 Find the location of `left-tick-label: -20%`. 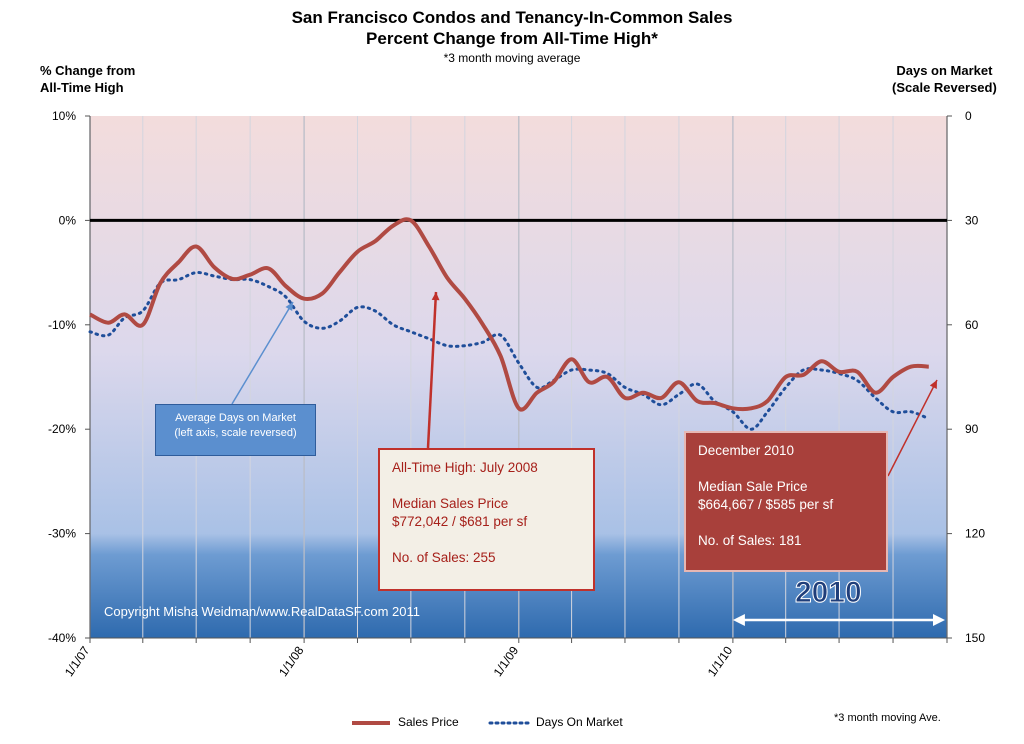

left-tick-label: -20% is located at coordinates (62, 429).